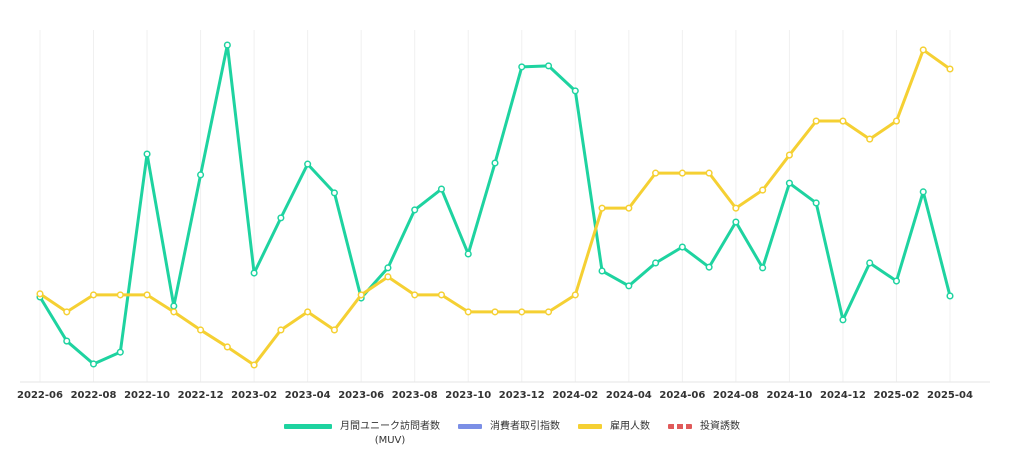 The width and height of the screenshot is (1024, 468). I want to click on legend-label: 月間ユニーク訪問者数 (MUV), so click(390, 433).